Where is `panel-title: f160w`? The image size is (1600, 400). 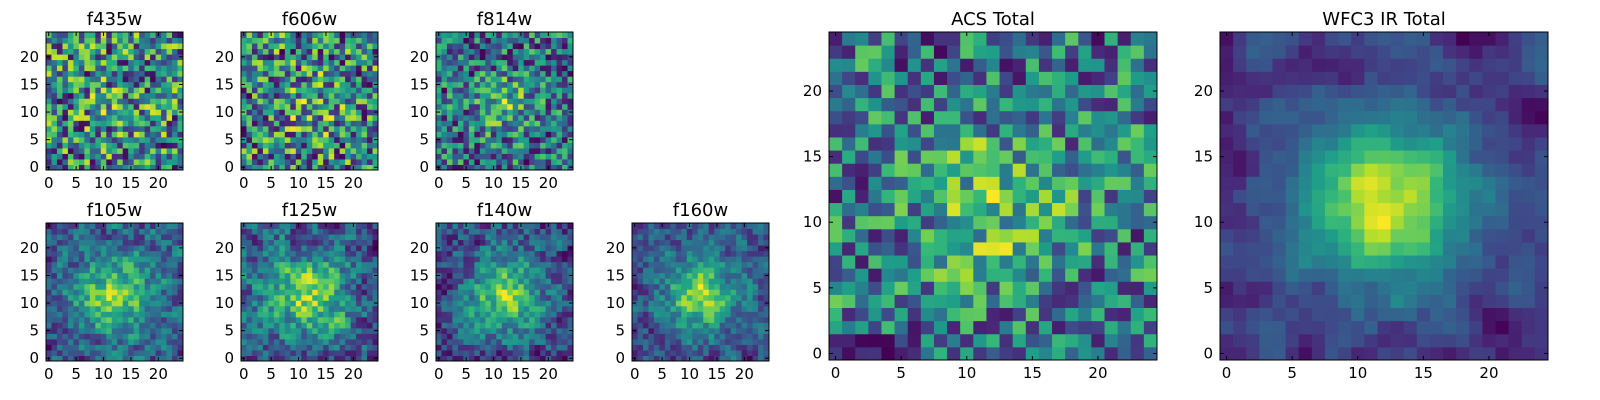
panel-title: f160w is located at coordinates (700, 210).